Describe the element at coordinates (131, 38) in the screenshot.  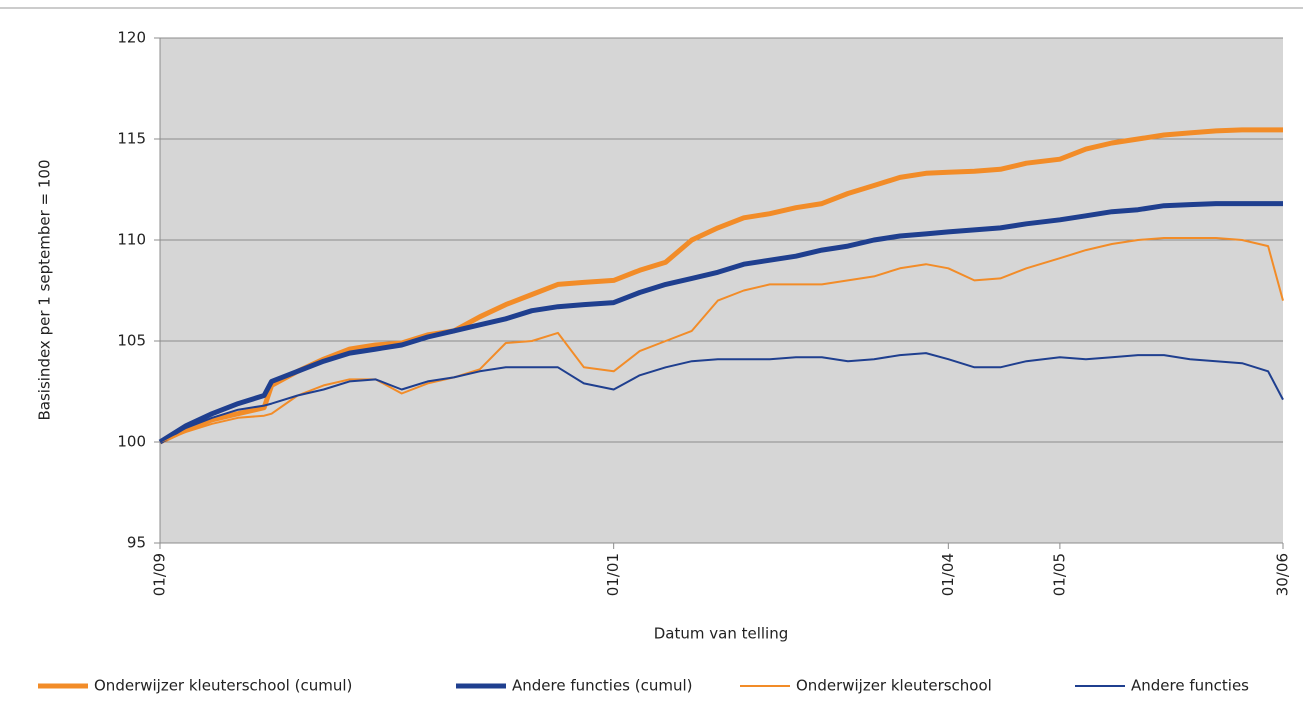
I see `y-tick-label: 120` at that location.